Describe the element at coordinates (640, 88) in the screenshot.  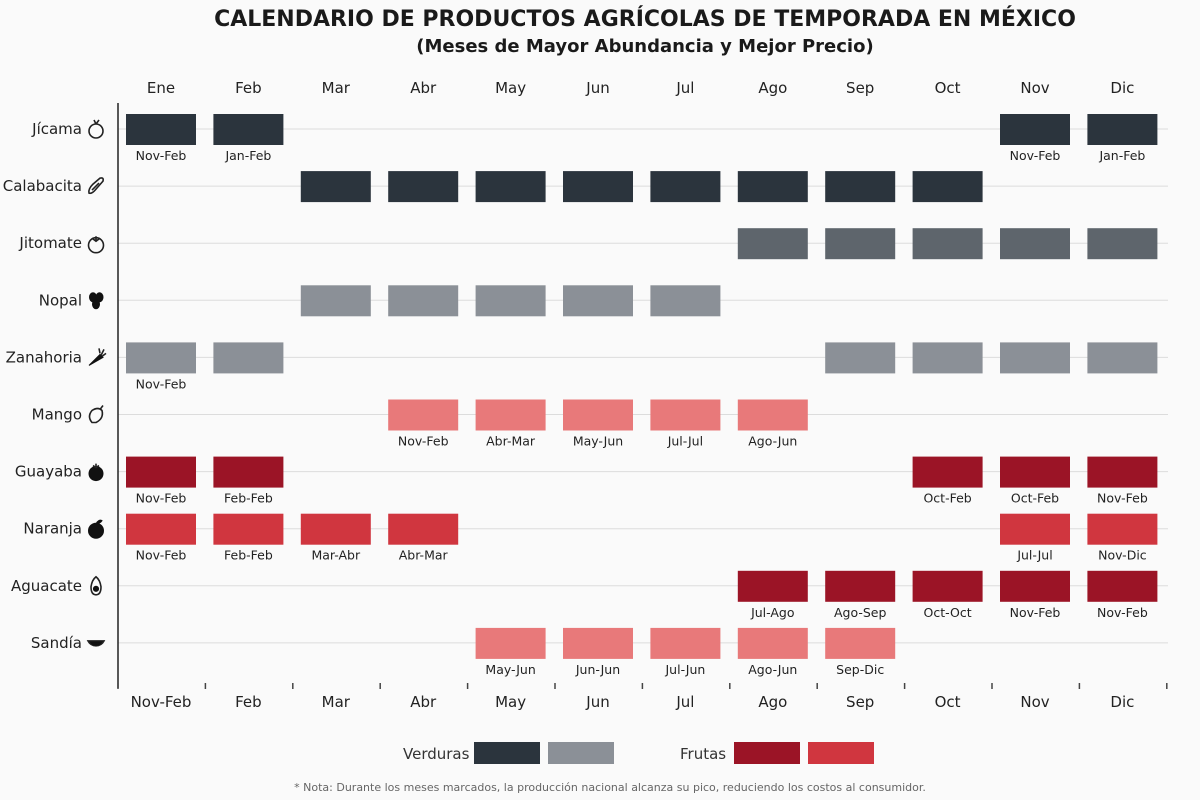
I see `top-month-labels: Ene Feb Mar Abr May Jun Jul Ago Sep Oct Nov Dic` at that location.